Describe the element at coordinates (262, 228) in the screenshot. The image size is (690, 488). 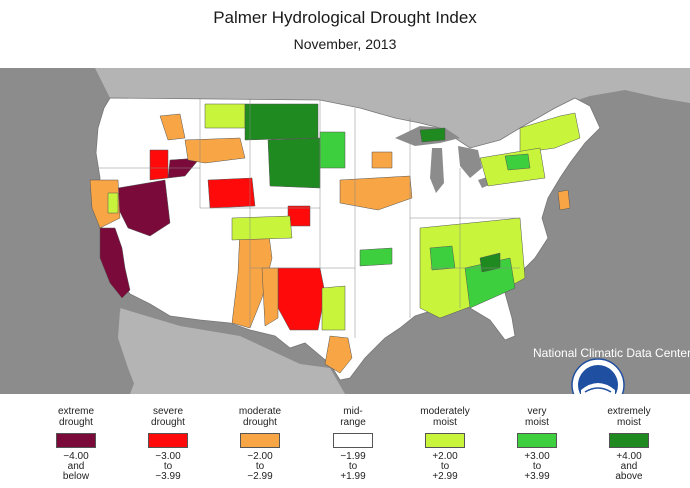
I see `region-moderately-moist-co` at that location.